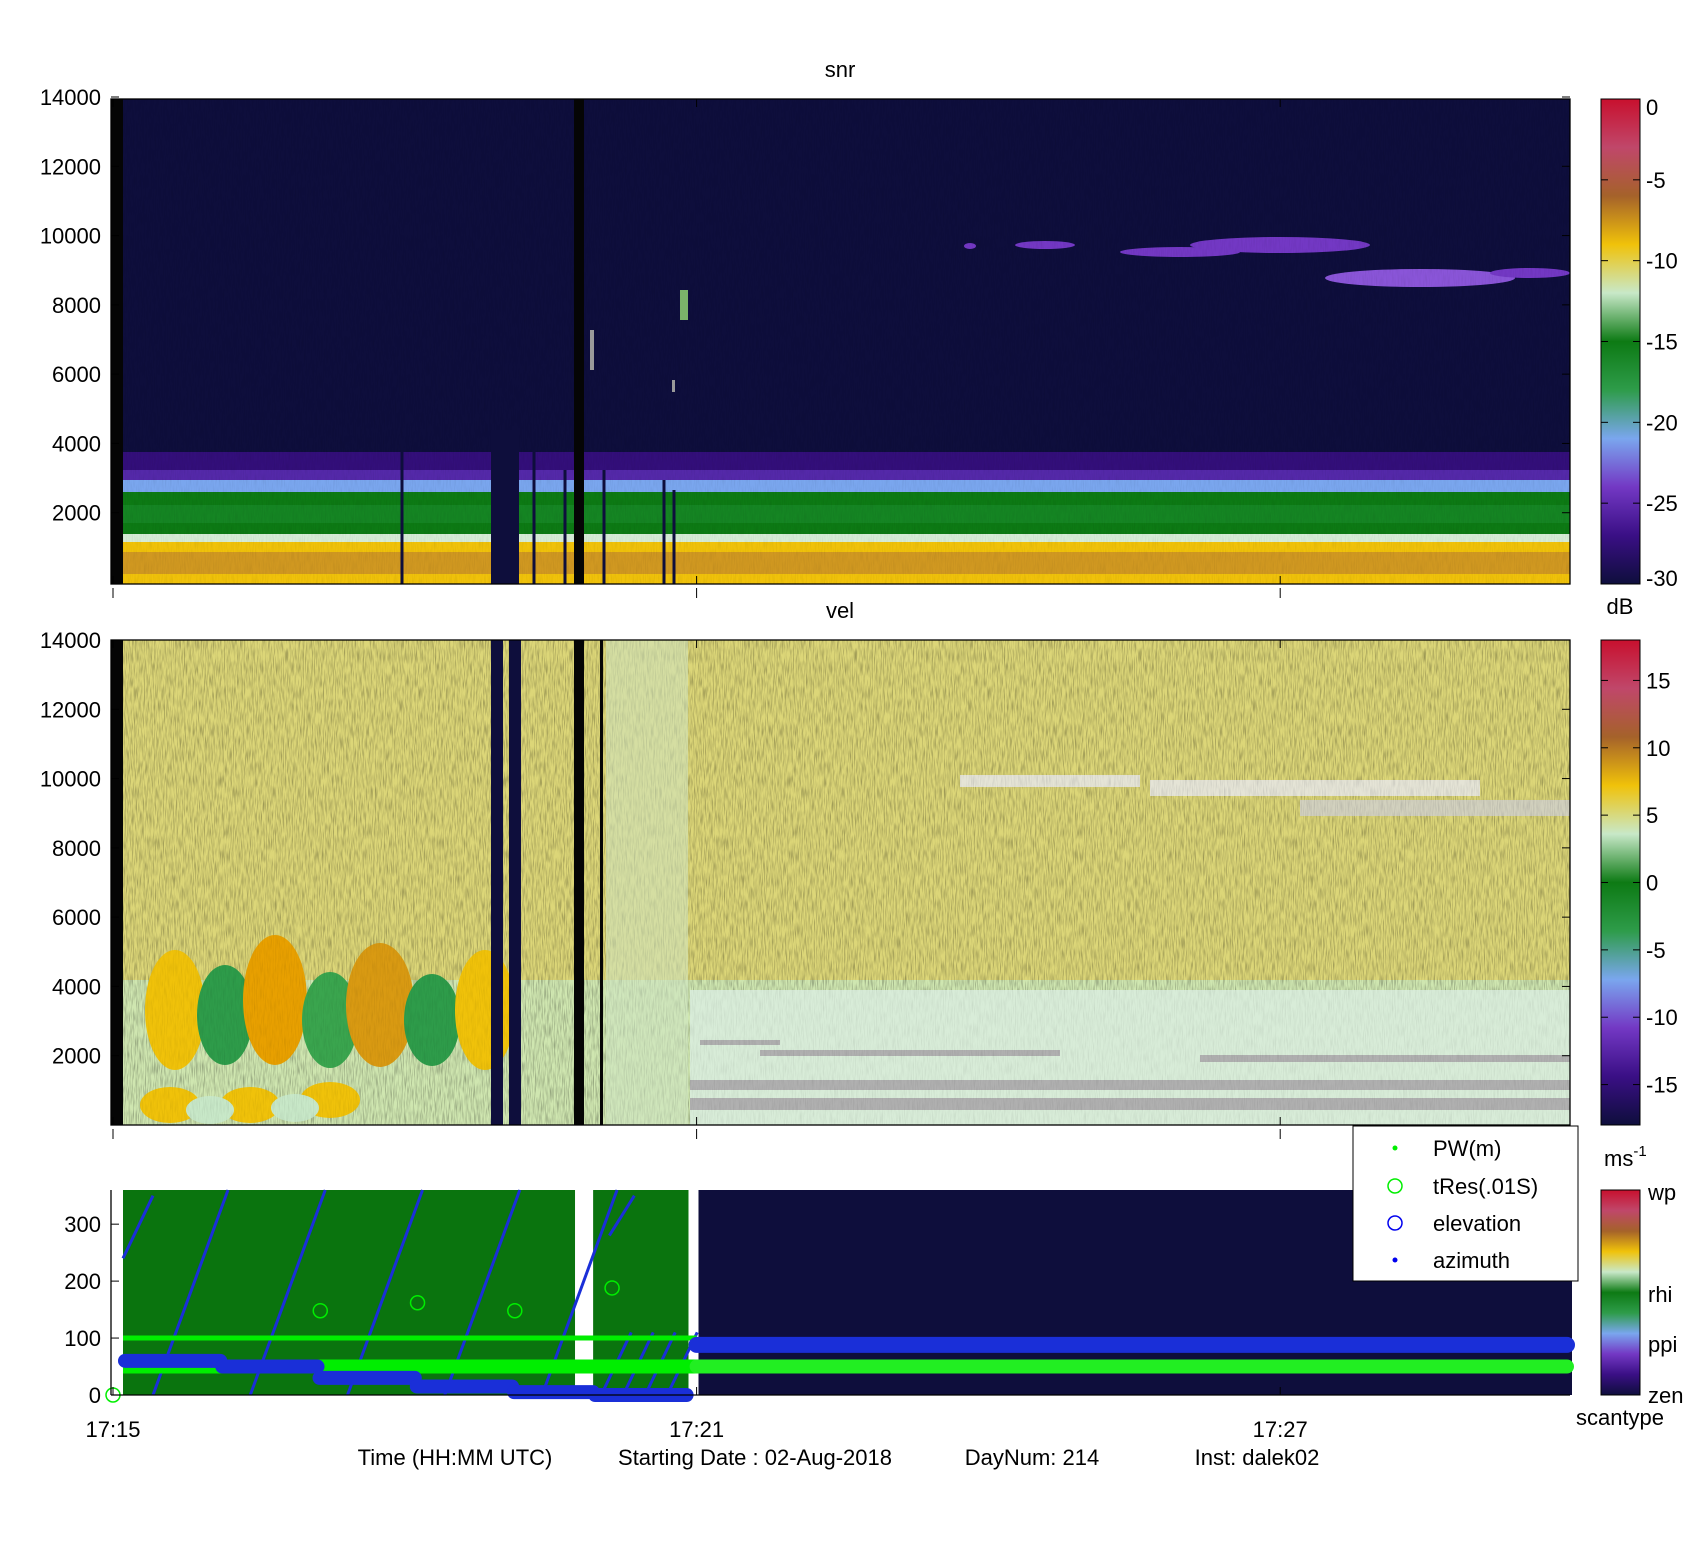 The height and width of the screenshot is (1558, 1701). I want to click on legend-item-tres: tRes(.01S), so click(1462, 1186).